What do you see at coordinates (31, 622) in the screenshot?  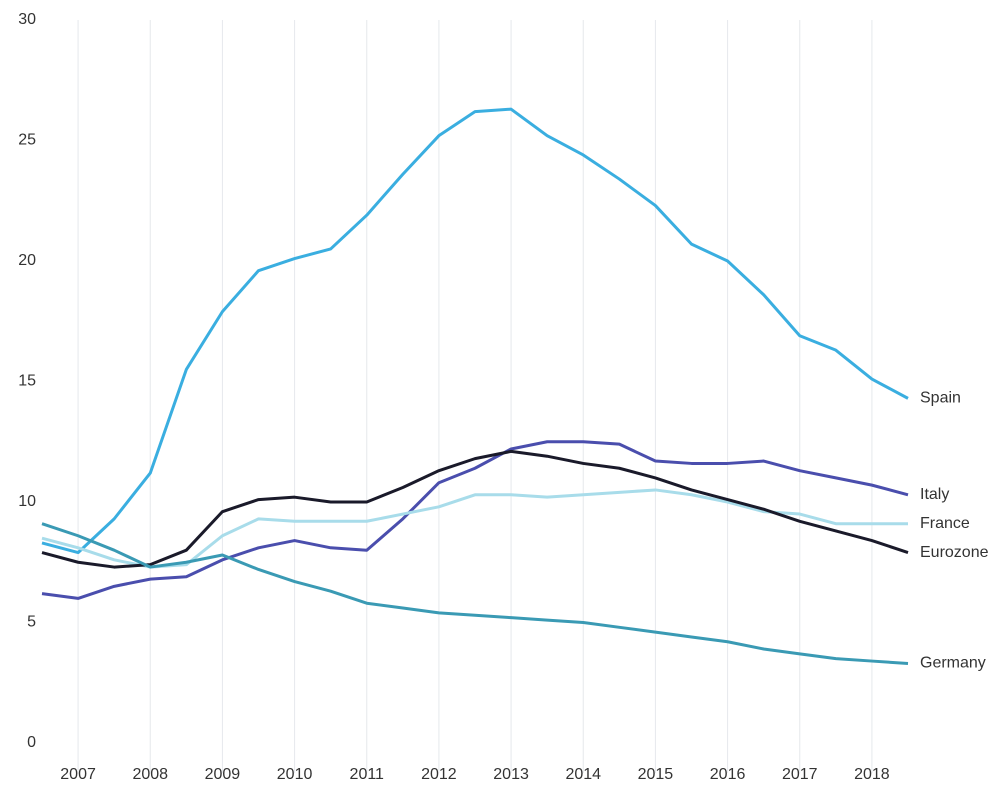 I see `y-tick-label: 5` at bounding box center [31, 622].